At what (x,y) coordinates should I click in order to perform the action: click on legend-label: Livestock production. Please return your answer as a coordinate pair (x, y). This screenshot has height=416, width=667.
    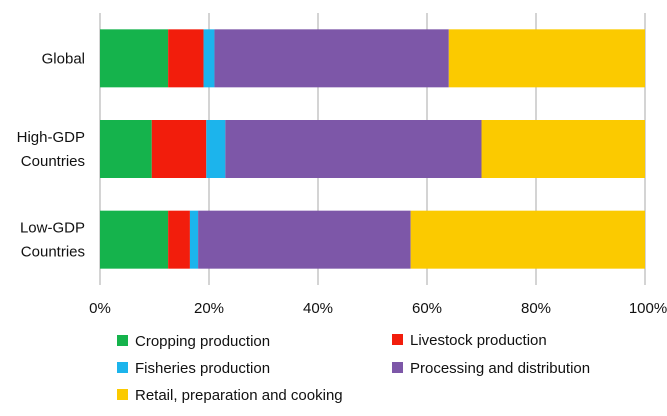
    Looking at the image, I should click on (478, 340).